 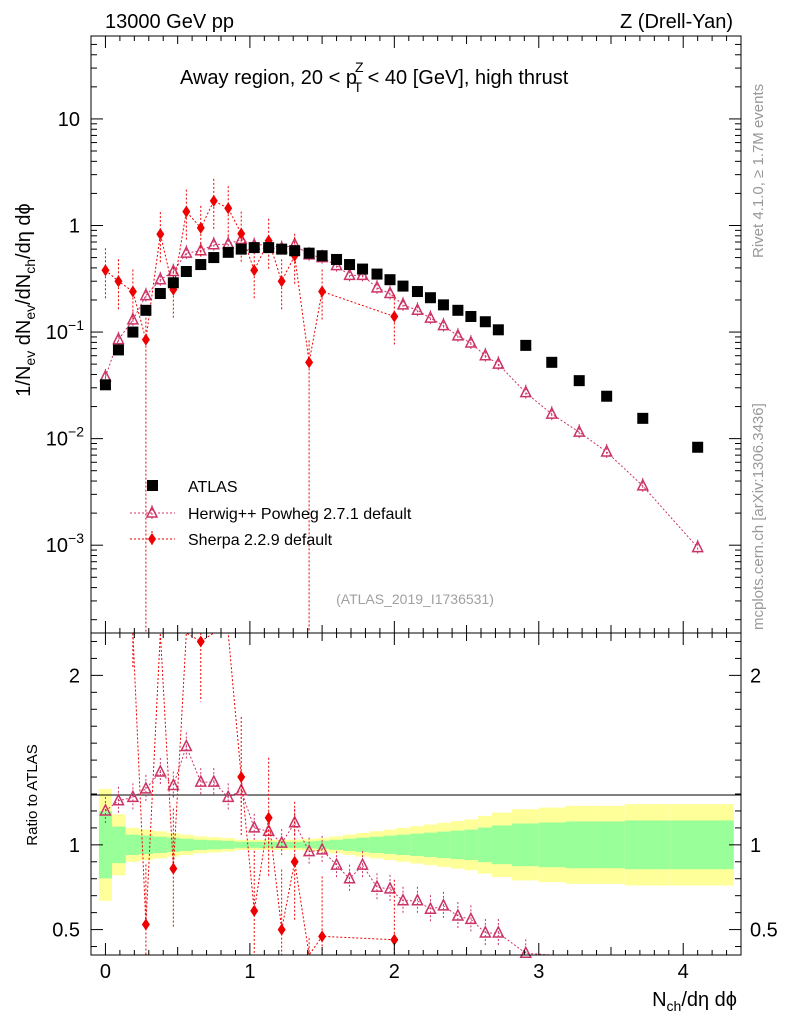 What do you see at coordinates (764, 931) in the screenshot?
I see `ratio-ytick-label-right: 0.5` at bounding box center [764, 931].